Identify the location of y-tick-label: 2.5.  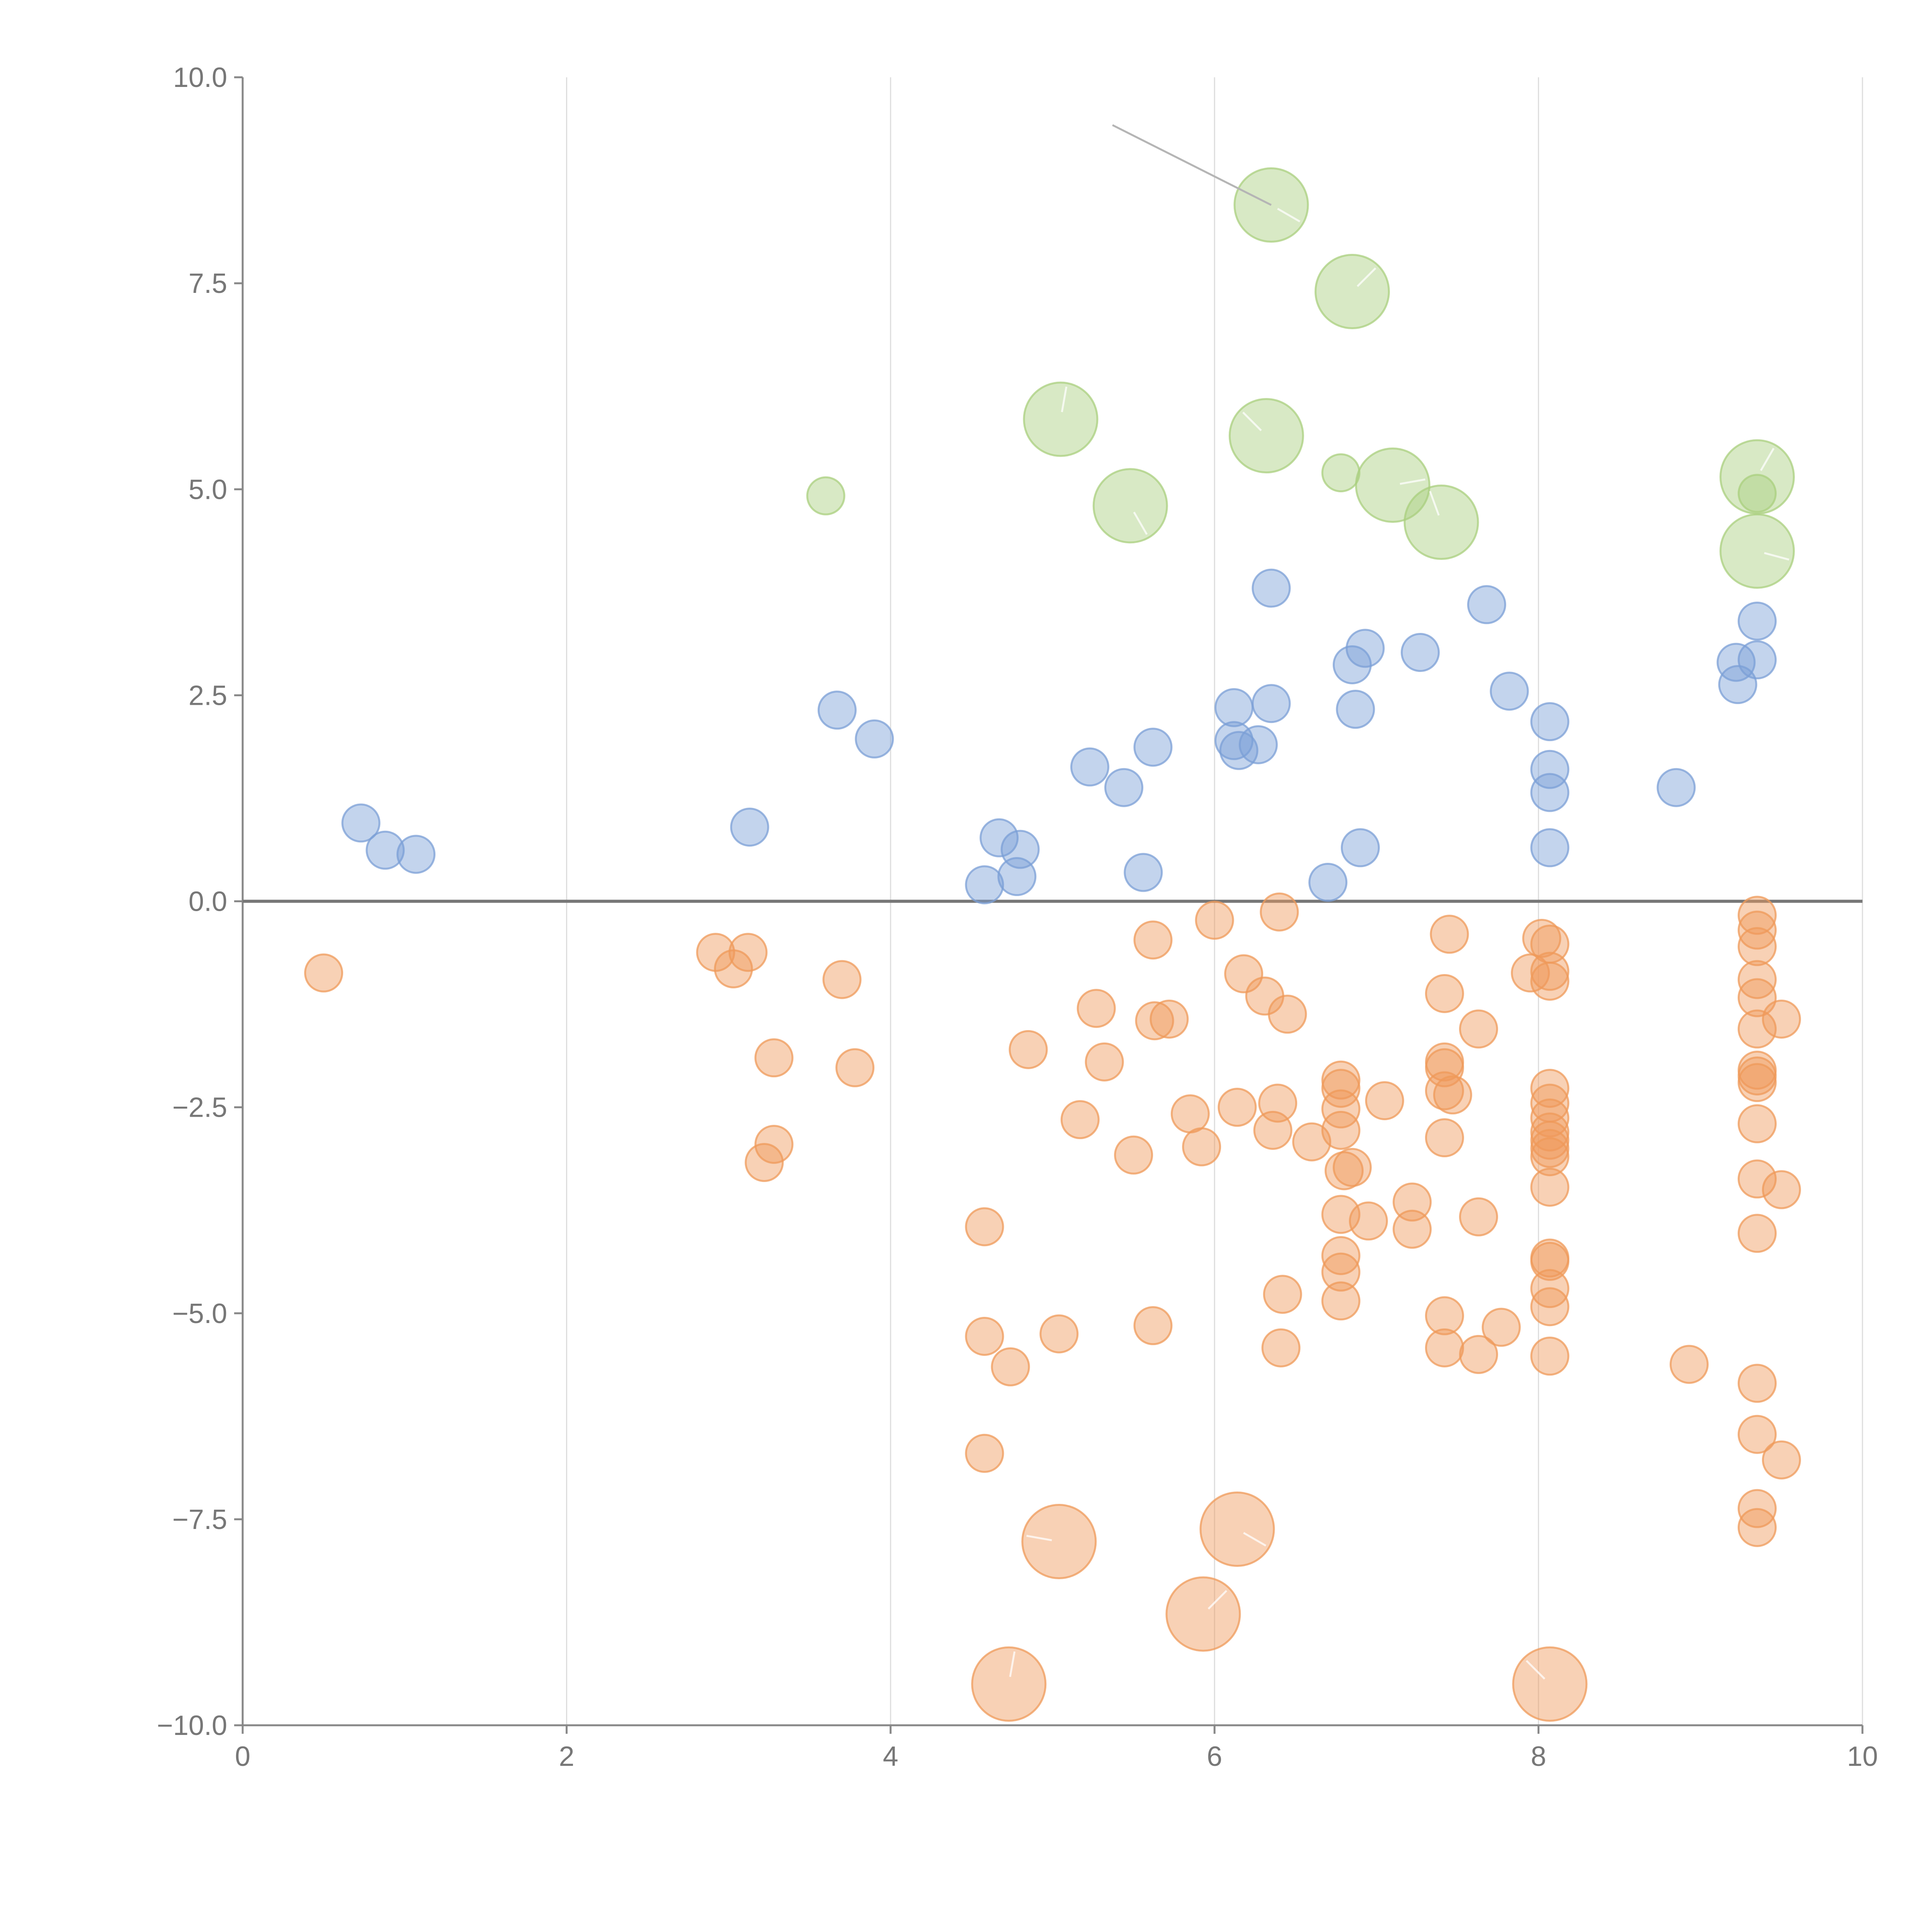
(208, 695).